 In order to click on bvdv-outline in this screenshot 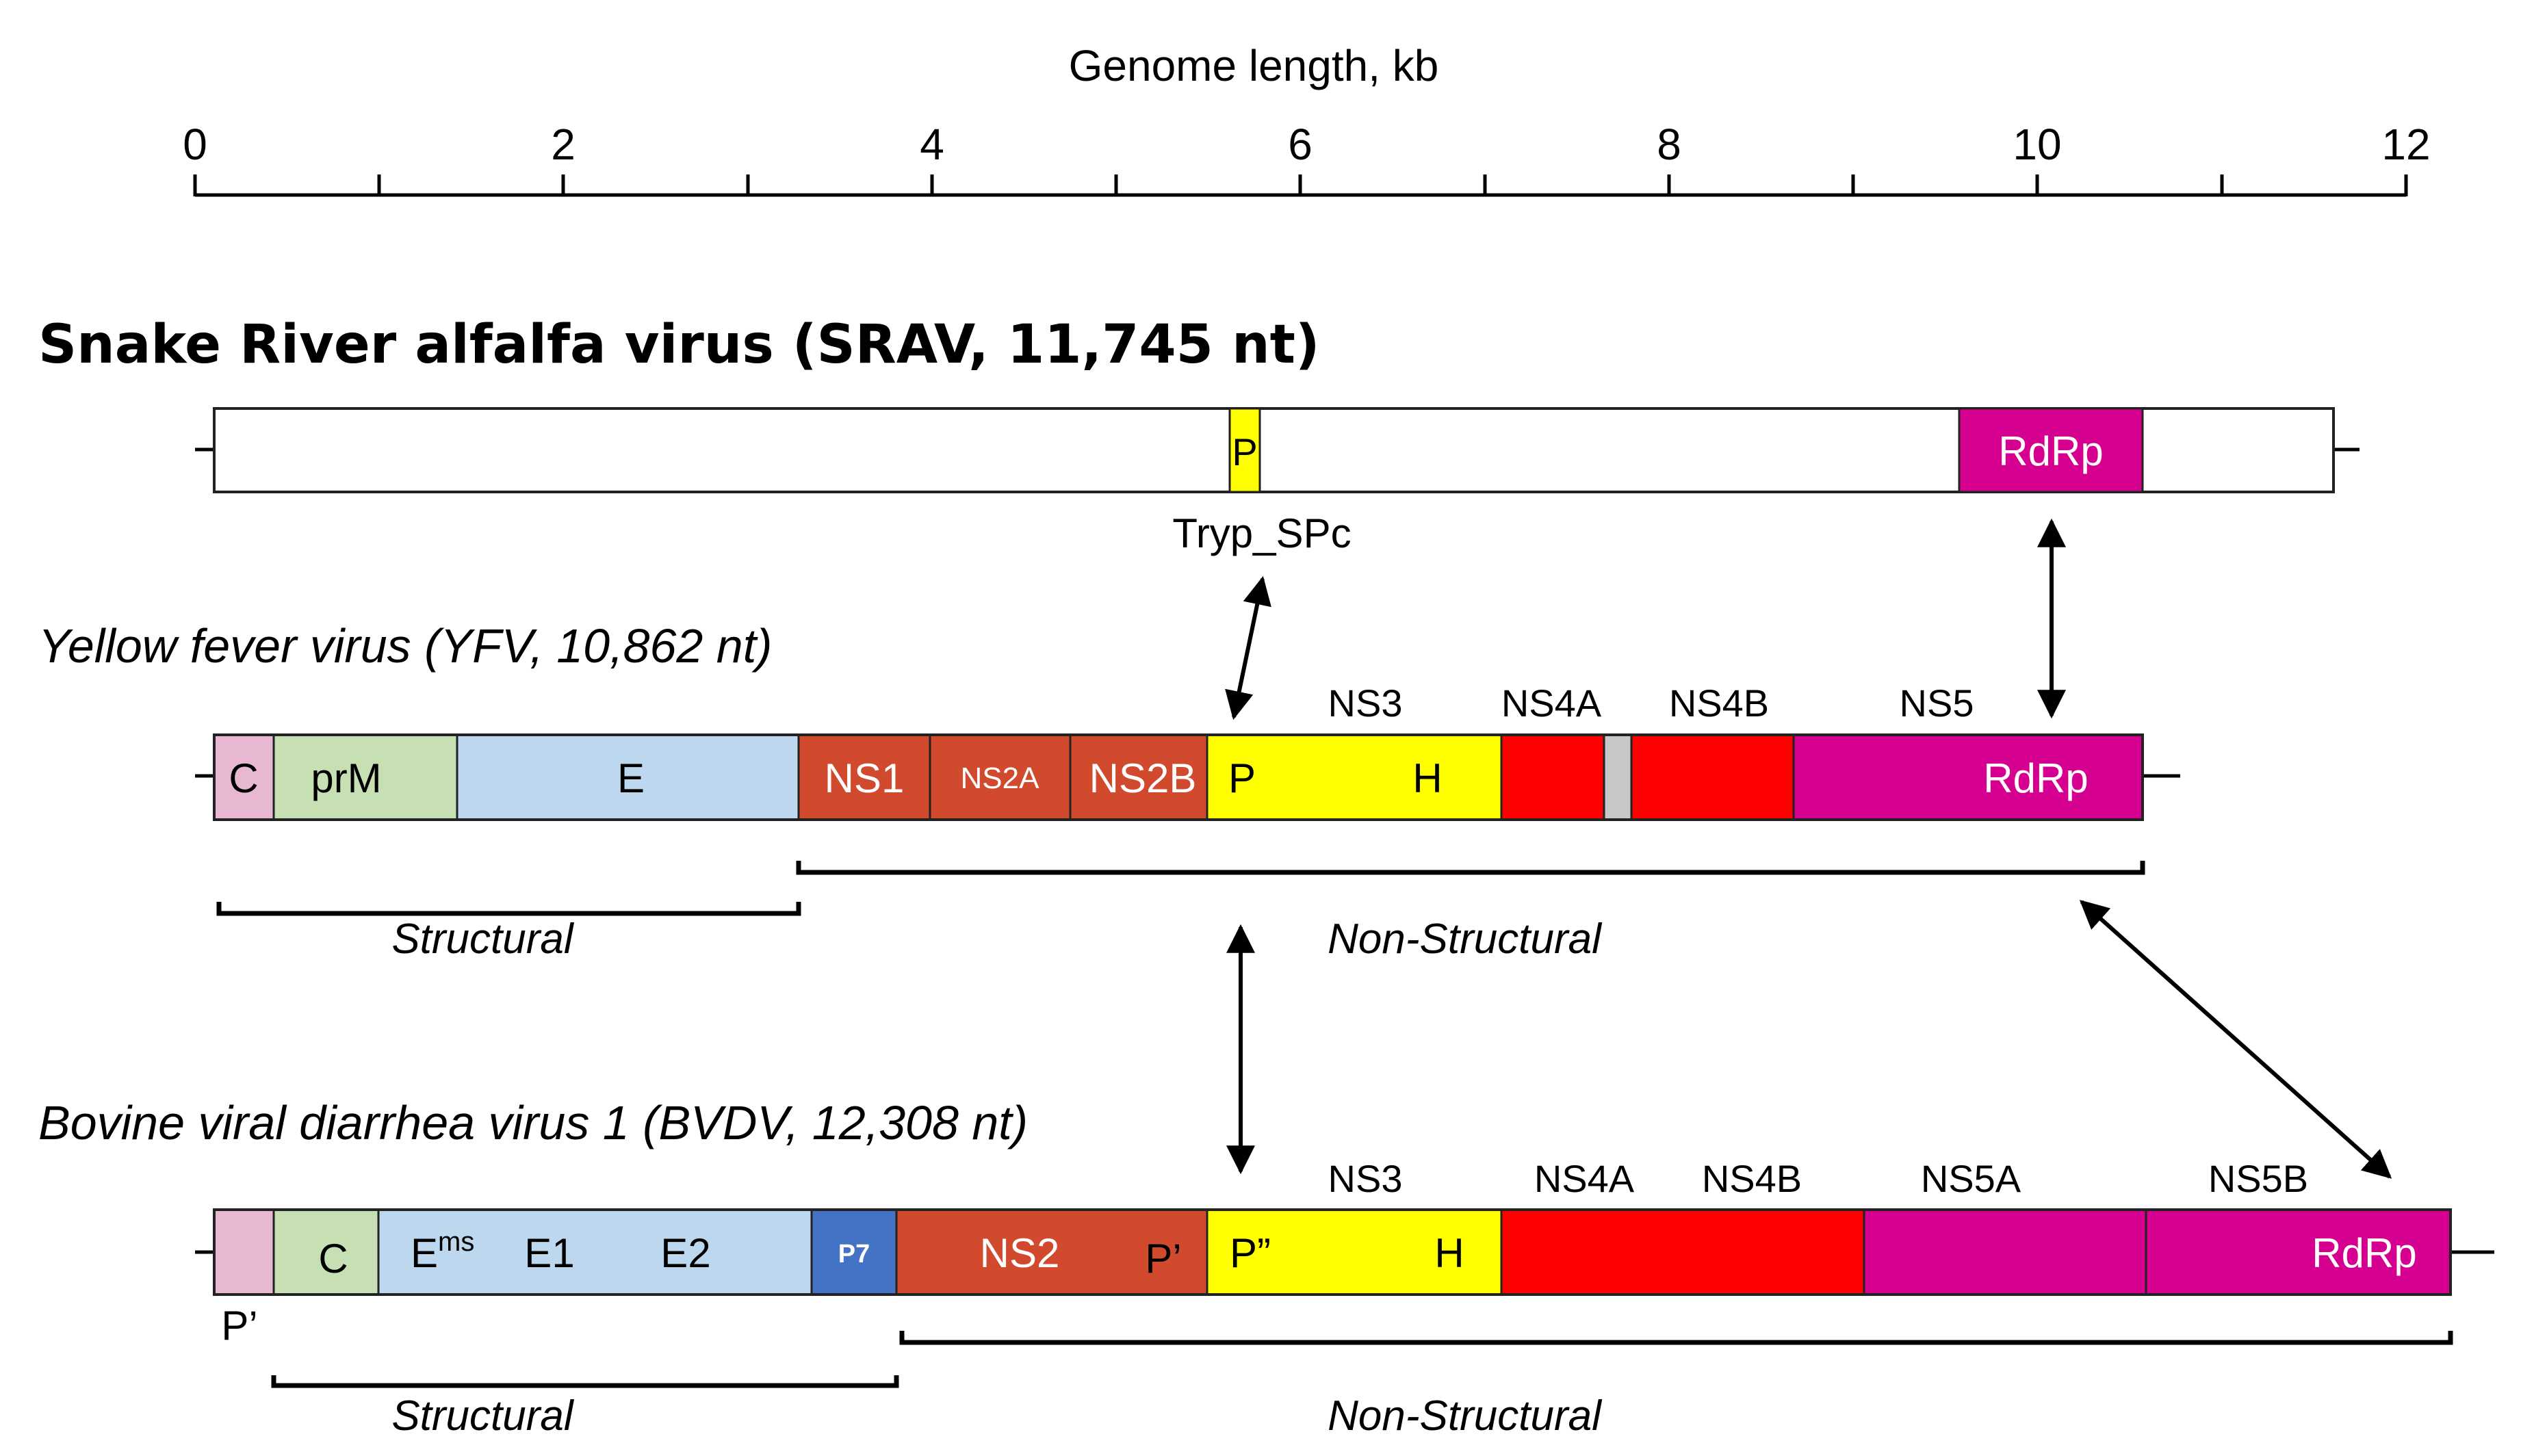, I will do `click(1332, 1252)`.